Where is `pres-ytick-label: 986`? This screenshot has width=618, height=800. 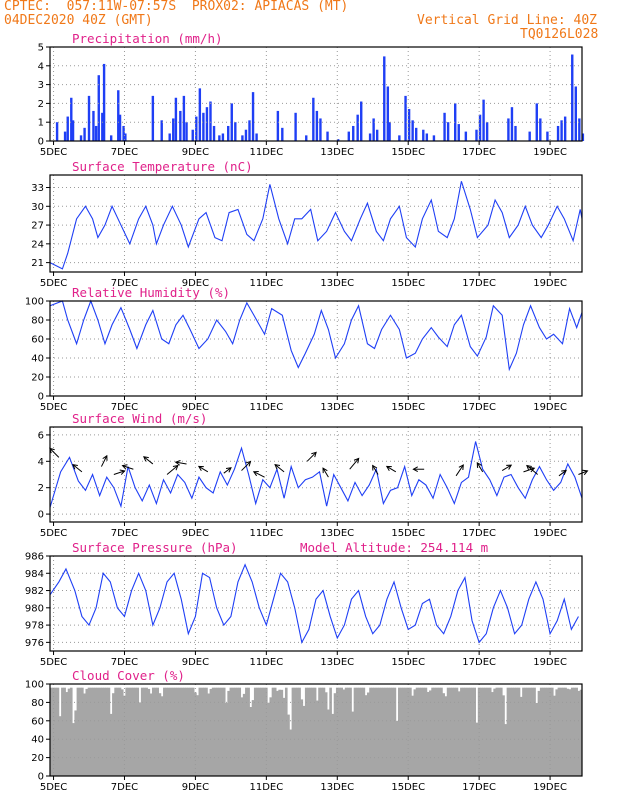
pres-ytick-label: 986 is located at coordinates (34, 557).